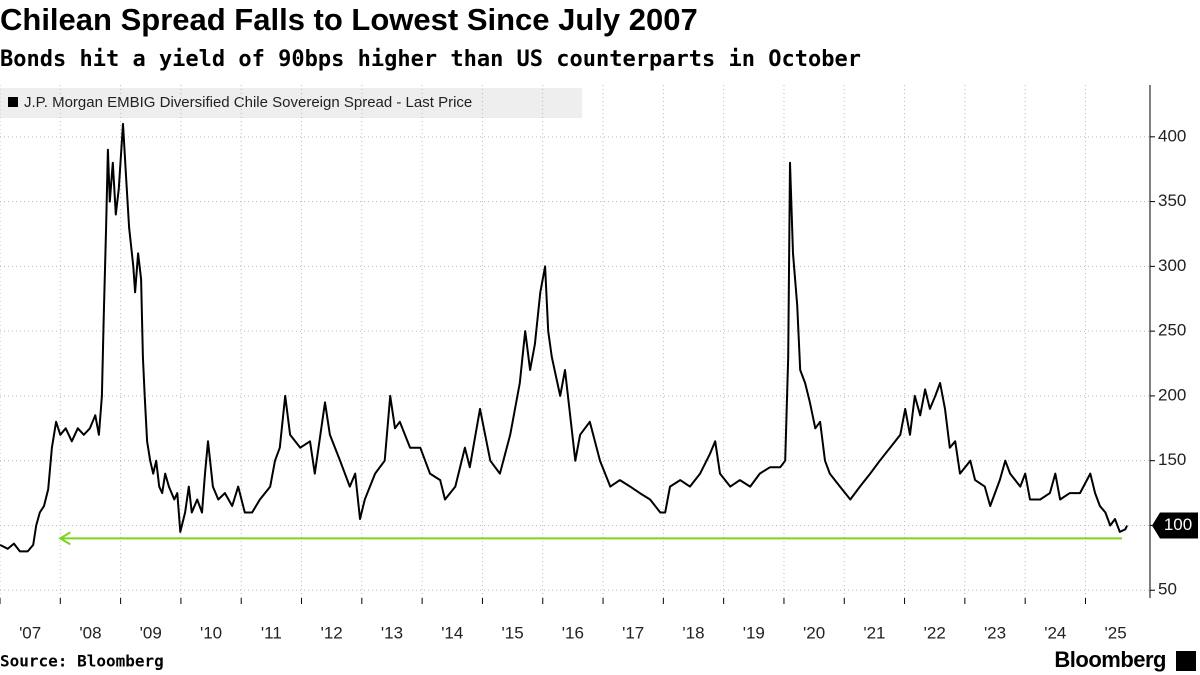 The height and width of the screenshot is (675, 1200). What do you see at coordinates (935, 632) in the screenshot?
I see `x-tick-label: '22` at bounding box center [935, 632].